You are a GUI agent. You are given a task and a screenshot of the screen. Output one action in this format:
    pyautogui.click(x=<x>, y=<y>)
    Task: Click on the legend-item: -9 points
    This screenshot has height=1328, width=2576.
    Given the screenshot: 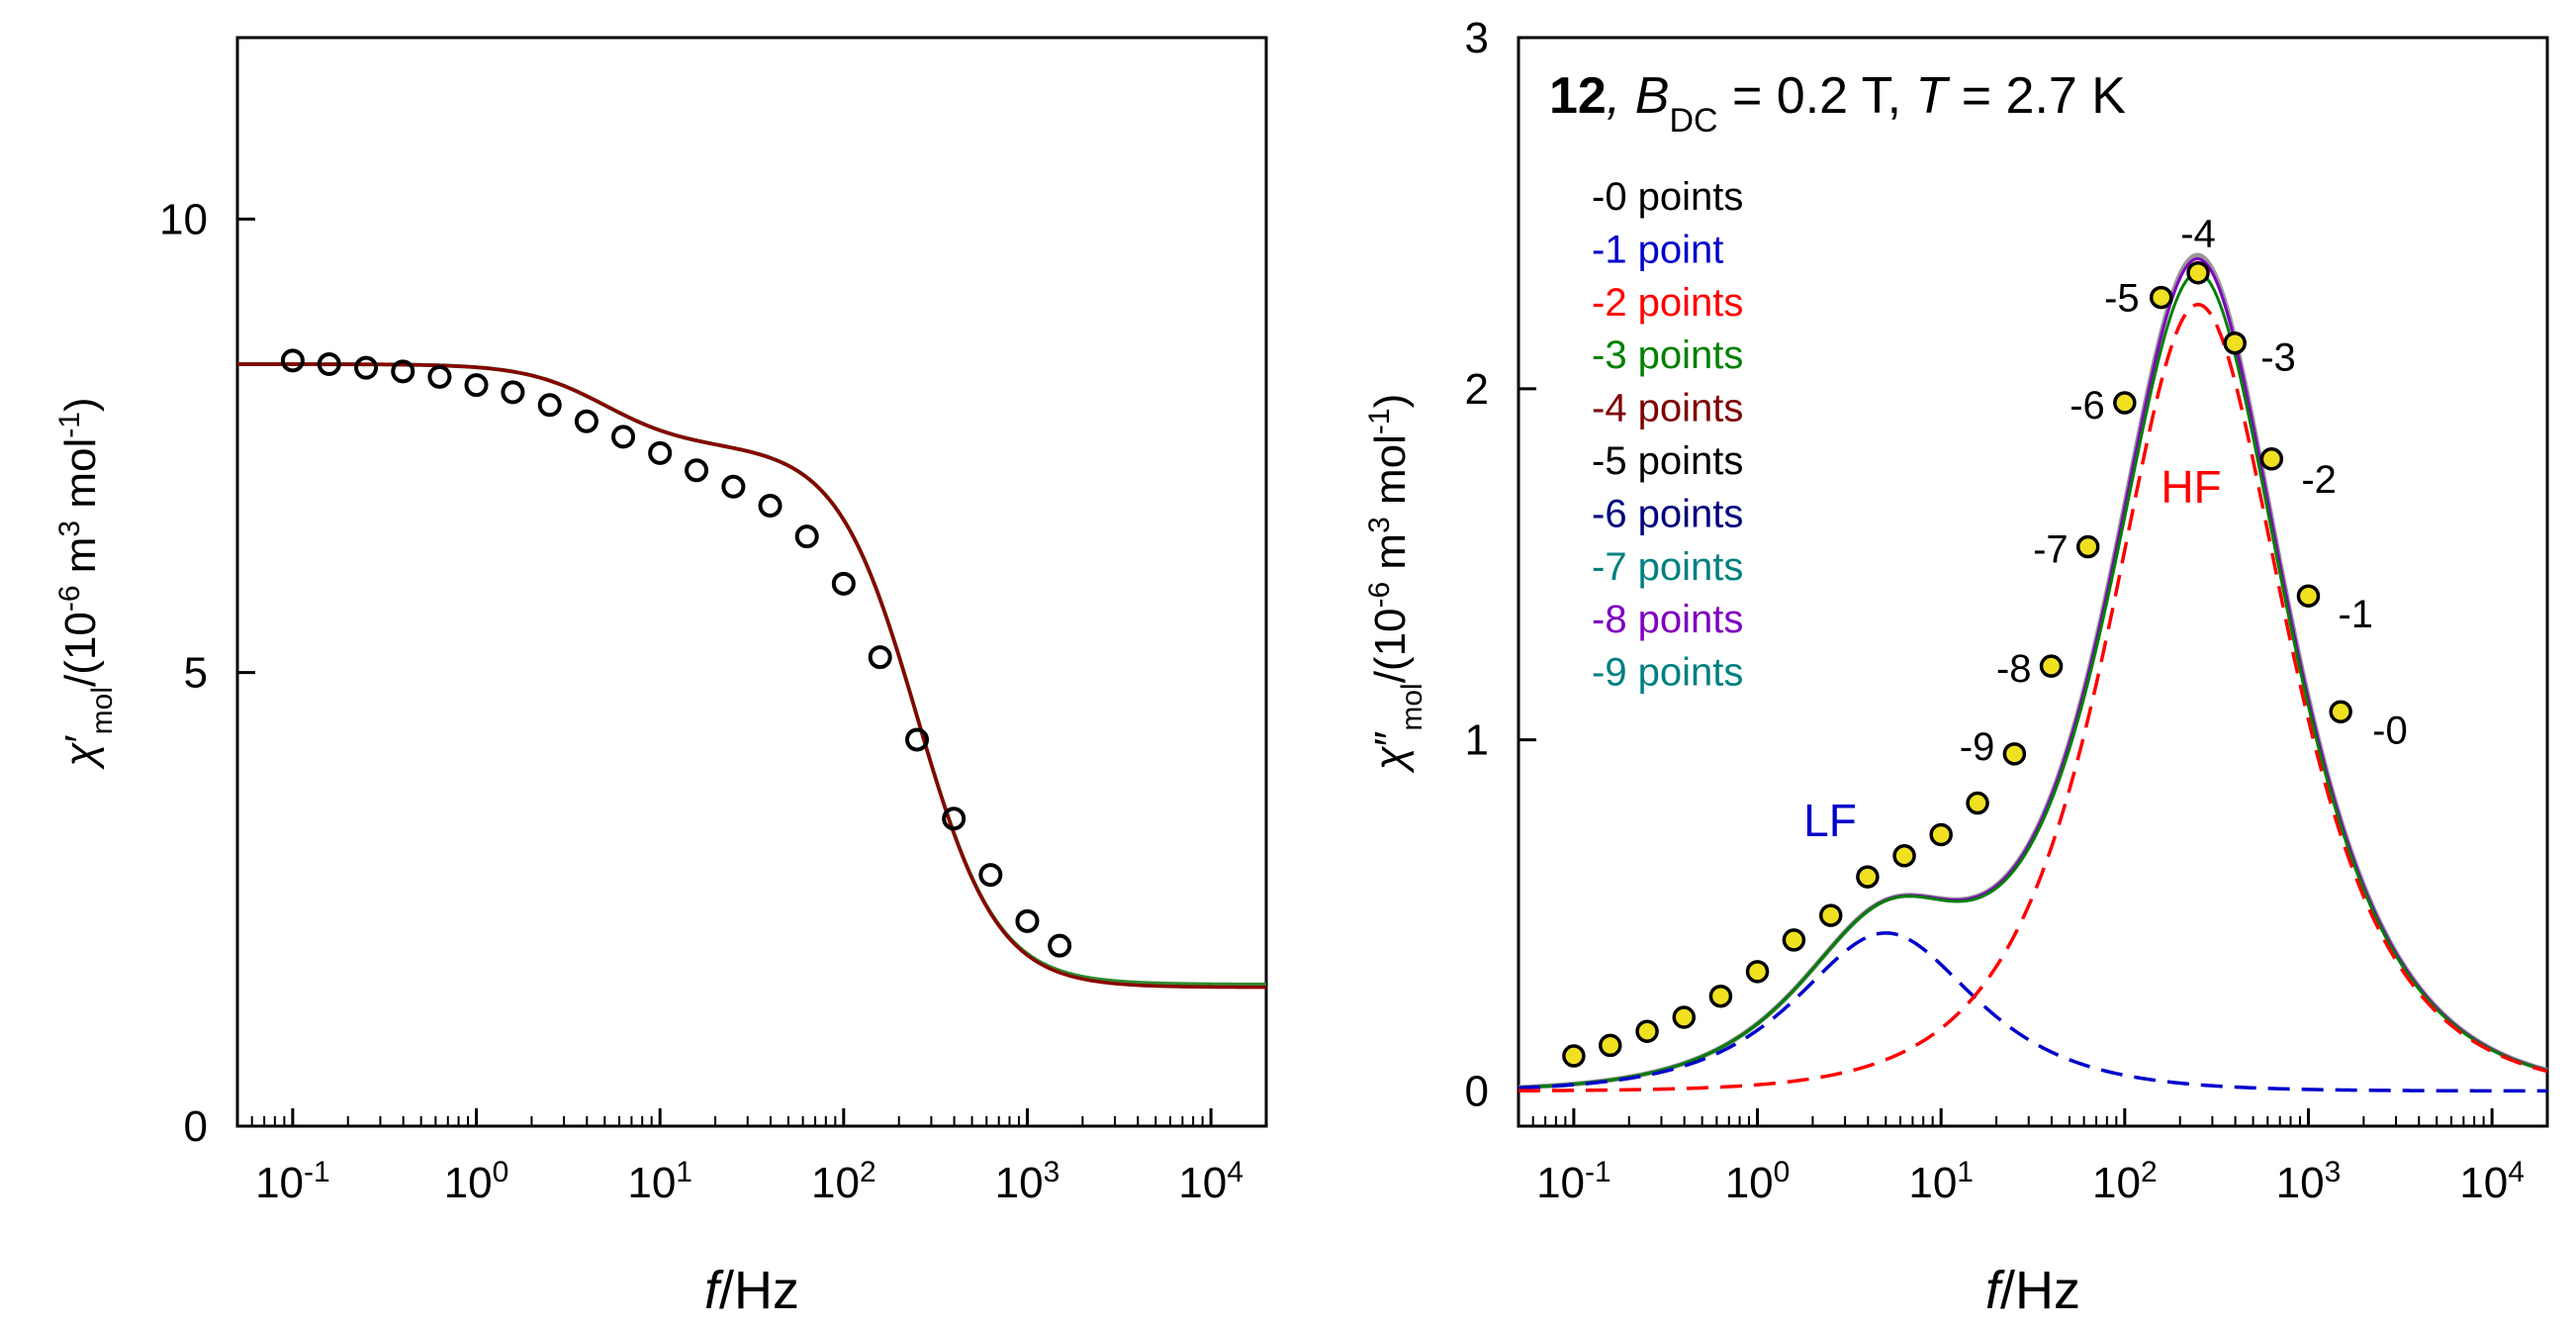 What is the action you would take?
    pyautogui.click(x=1667, y=673)
    